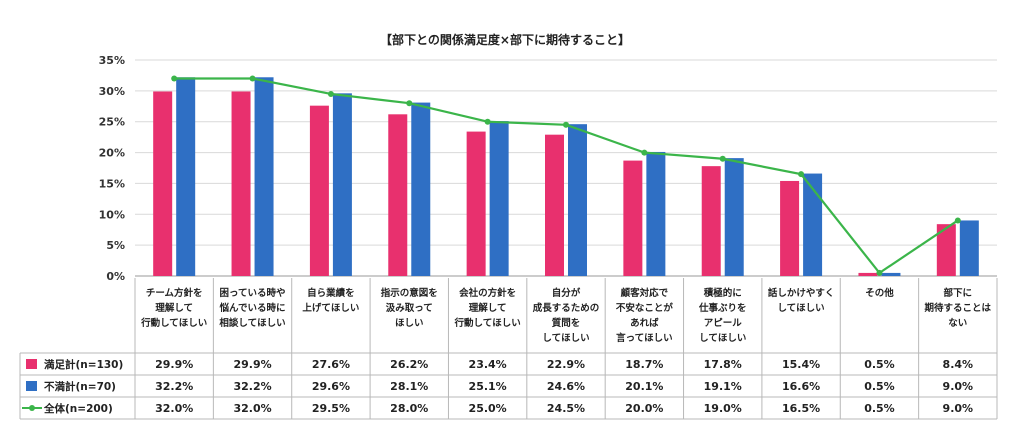 The height and width of the screenshot is (442, 1020). What do you see at coordinates (331, 386) in the screenshot?
I see `data-value: 29.6%` at bounding box center [331, 386].